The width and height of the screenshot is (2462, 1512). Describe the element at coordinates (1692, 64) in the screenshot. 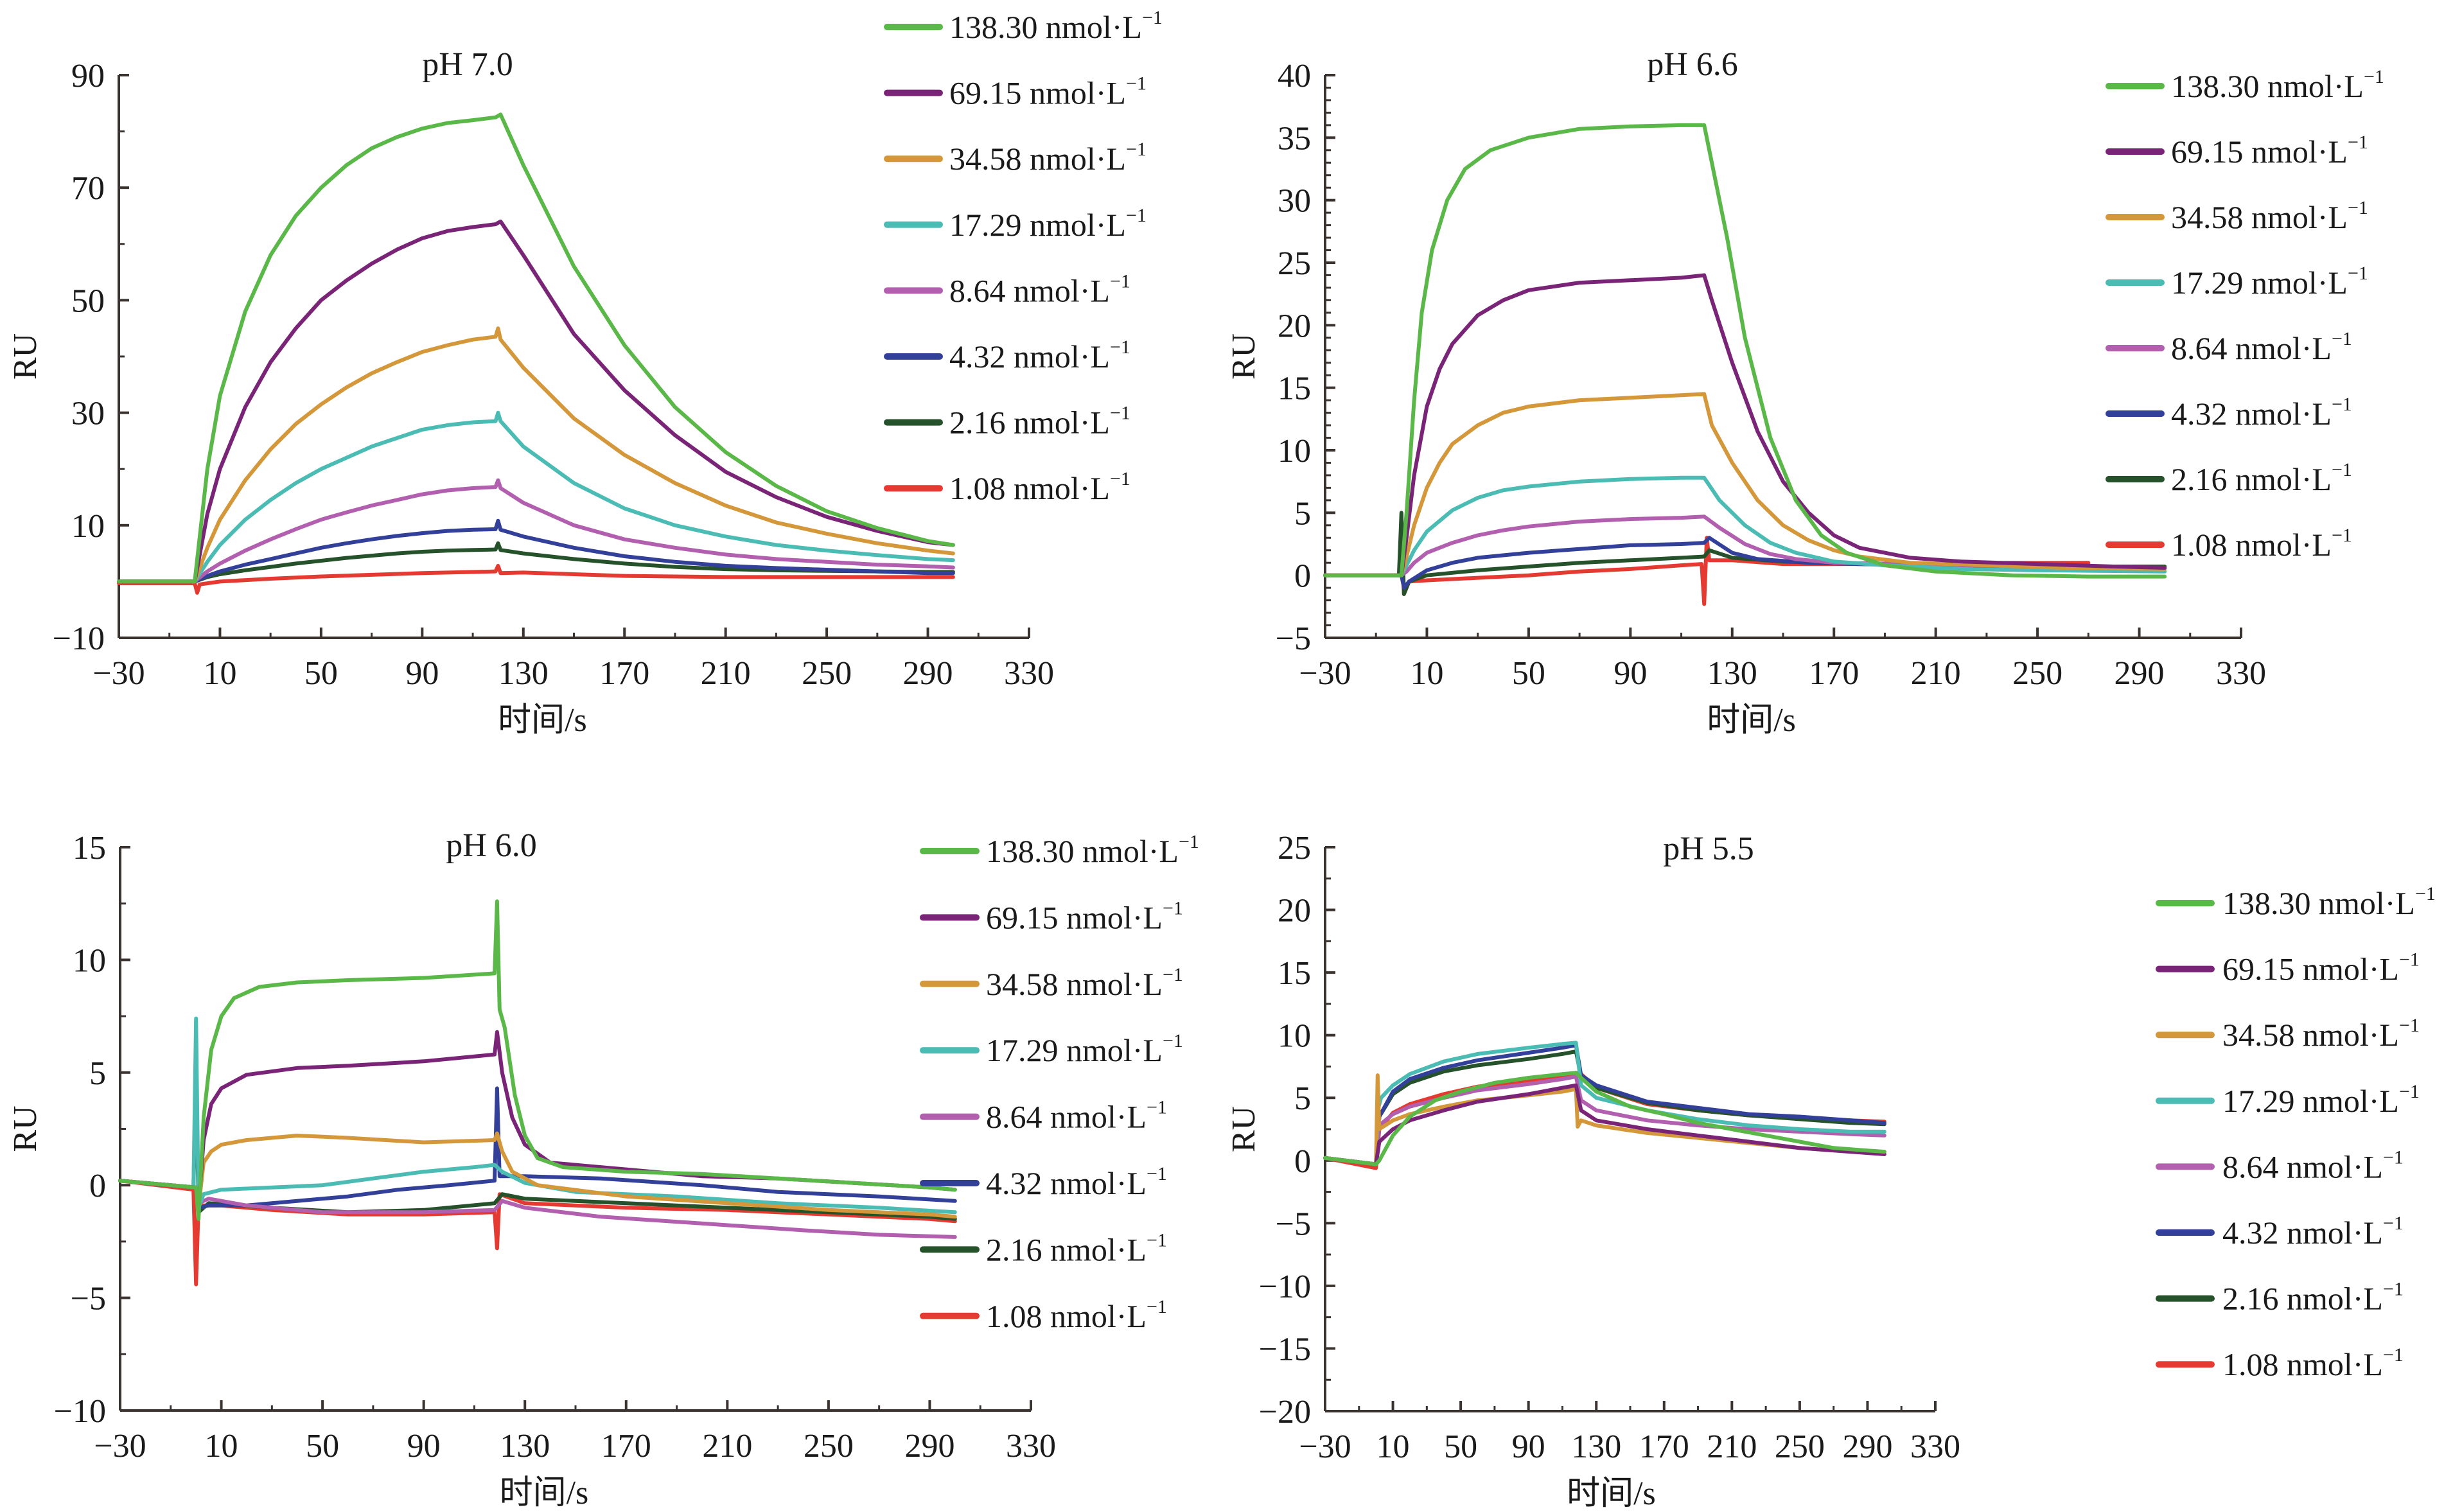

I see `panel-title: pH 6.6` at that location.